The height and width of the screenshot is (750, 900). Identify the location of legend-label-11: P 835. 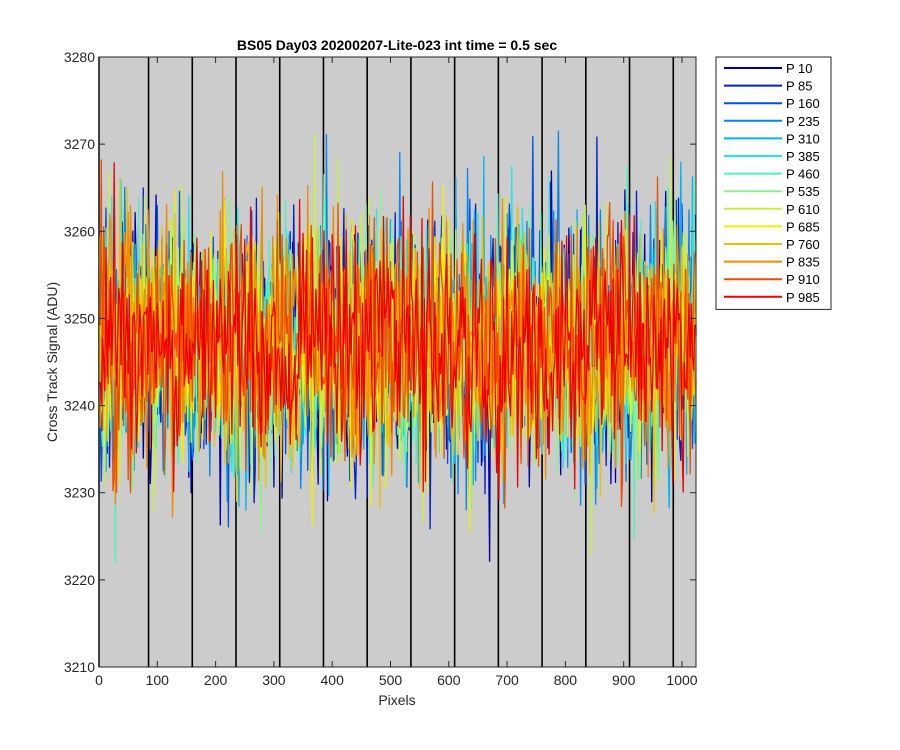
(803, 262).